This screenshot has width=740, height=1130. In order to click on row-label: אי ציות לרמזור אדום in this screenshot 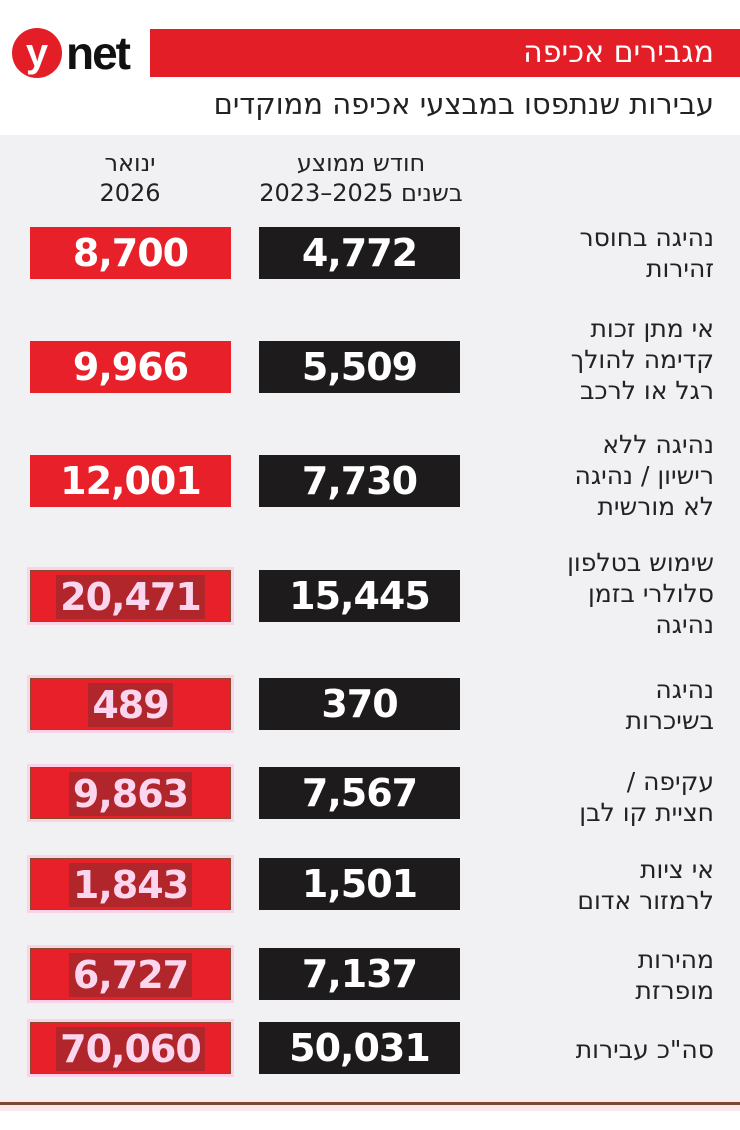, I will do `click(599, 885)`.